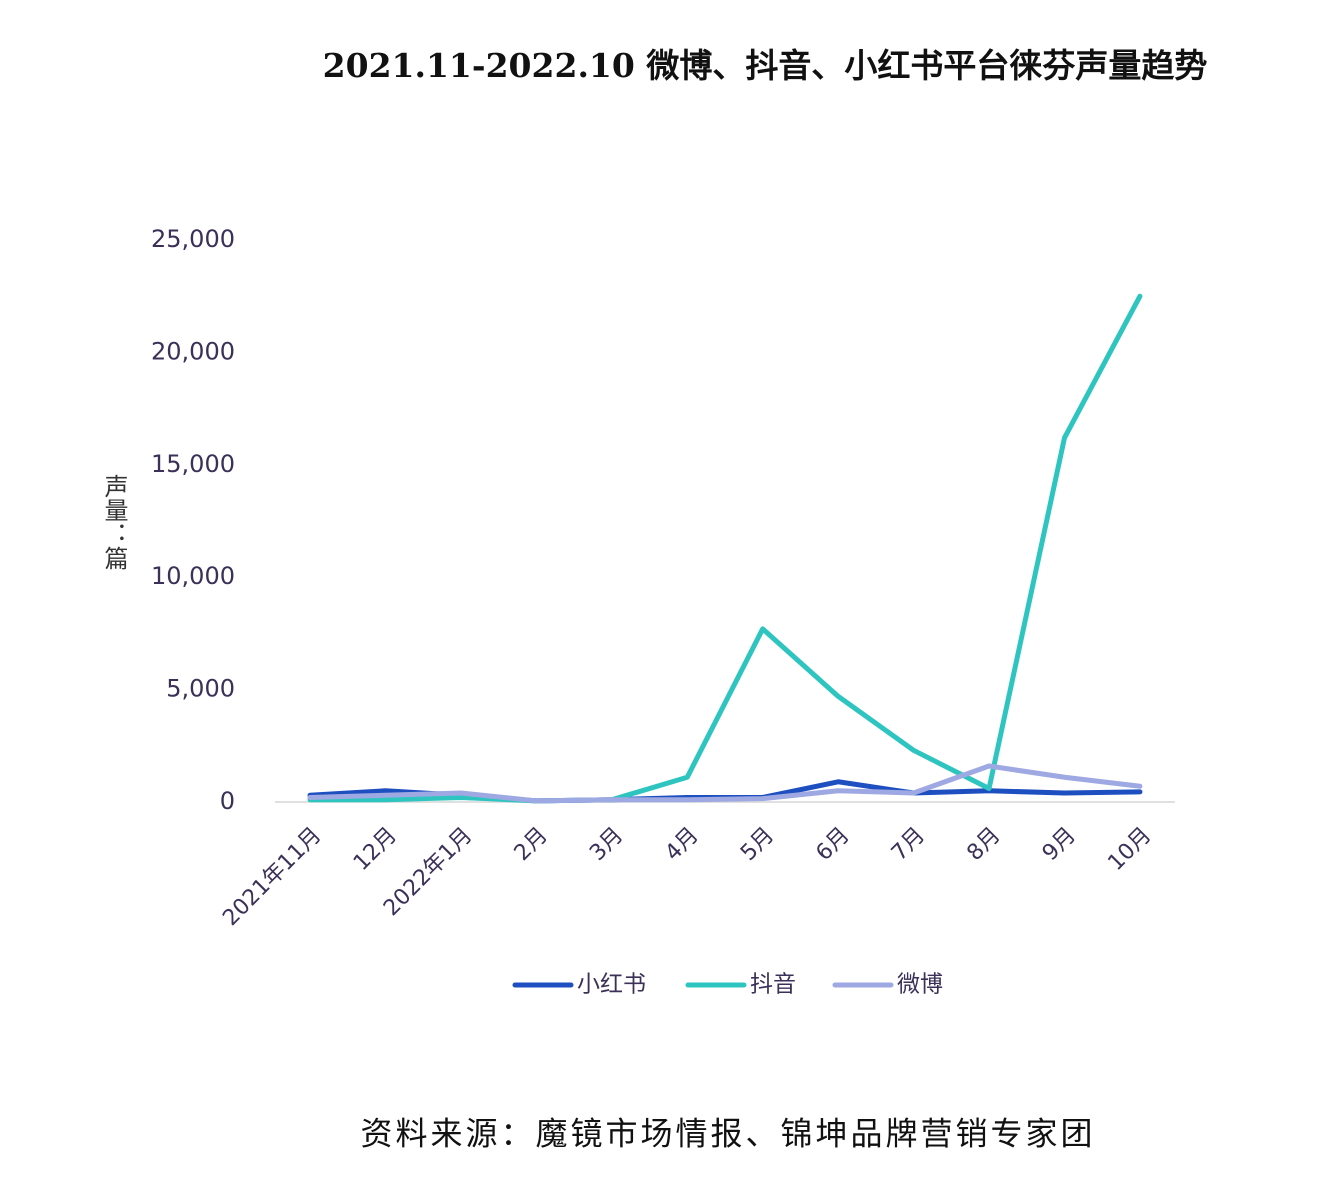 The width and height of the screenshot is (1320, 1178). What do you see at coordinates (193, 464) in the screenshot?
I see `y-tick-label: 15,000` at bounding box center [193, 464].